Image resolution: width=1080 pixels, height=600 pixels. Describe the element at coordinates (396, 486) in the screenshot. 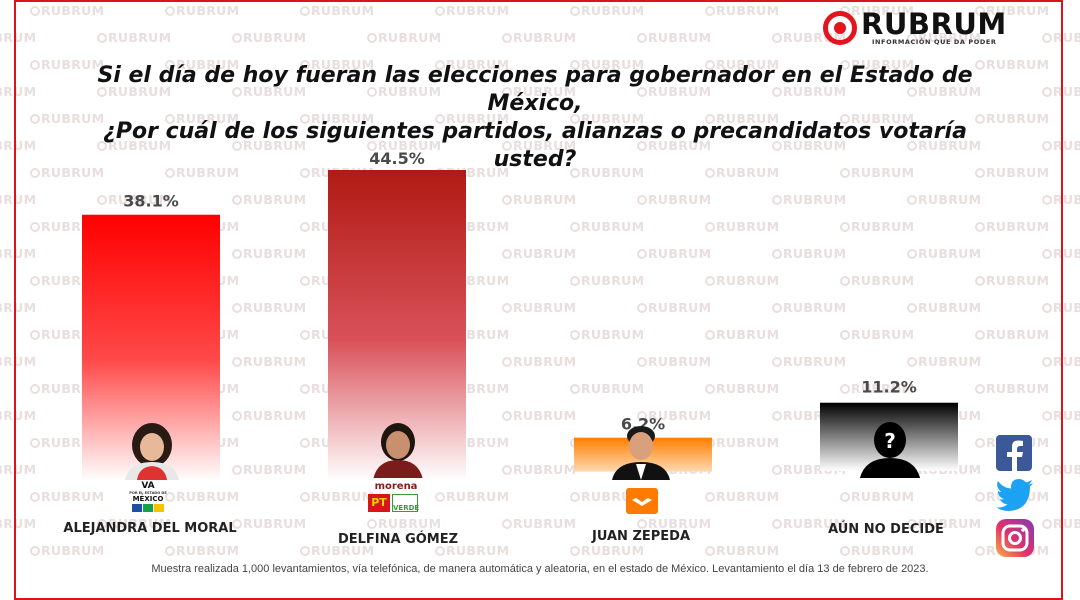

I see `morena-label: morena` at that location.